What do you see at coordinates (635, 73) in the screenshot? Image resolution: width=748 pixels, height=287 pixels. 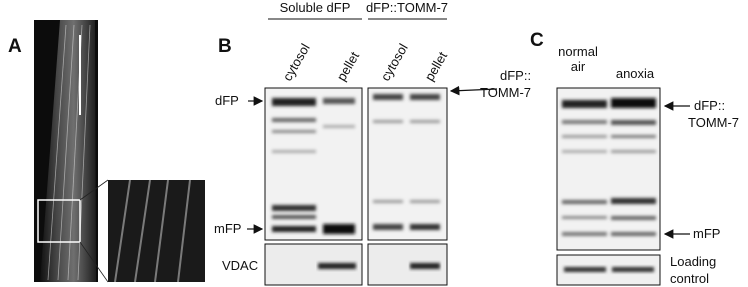 I see `lane-label: anoxia` at bounding box center [635, 73].